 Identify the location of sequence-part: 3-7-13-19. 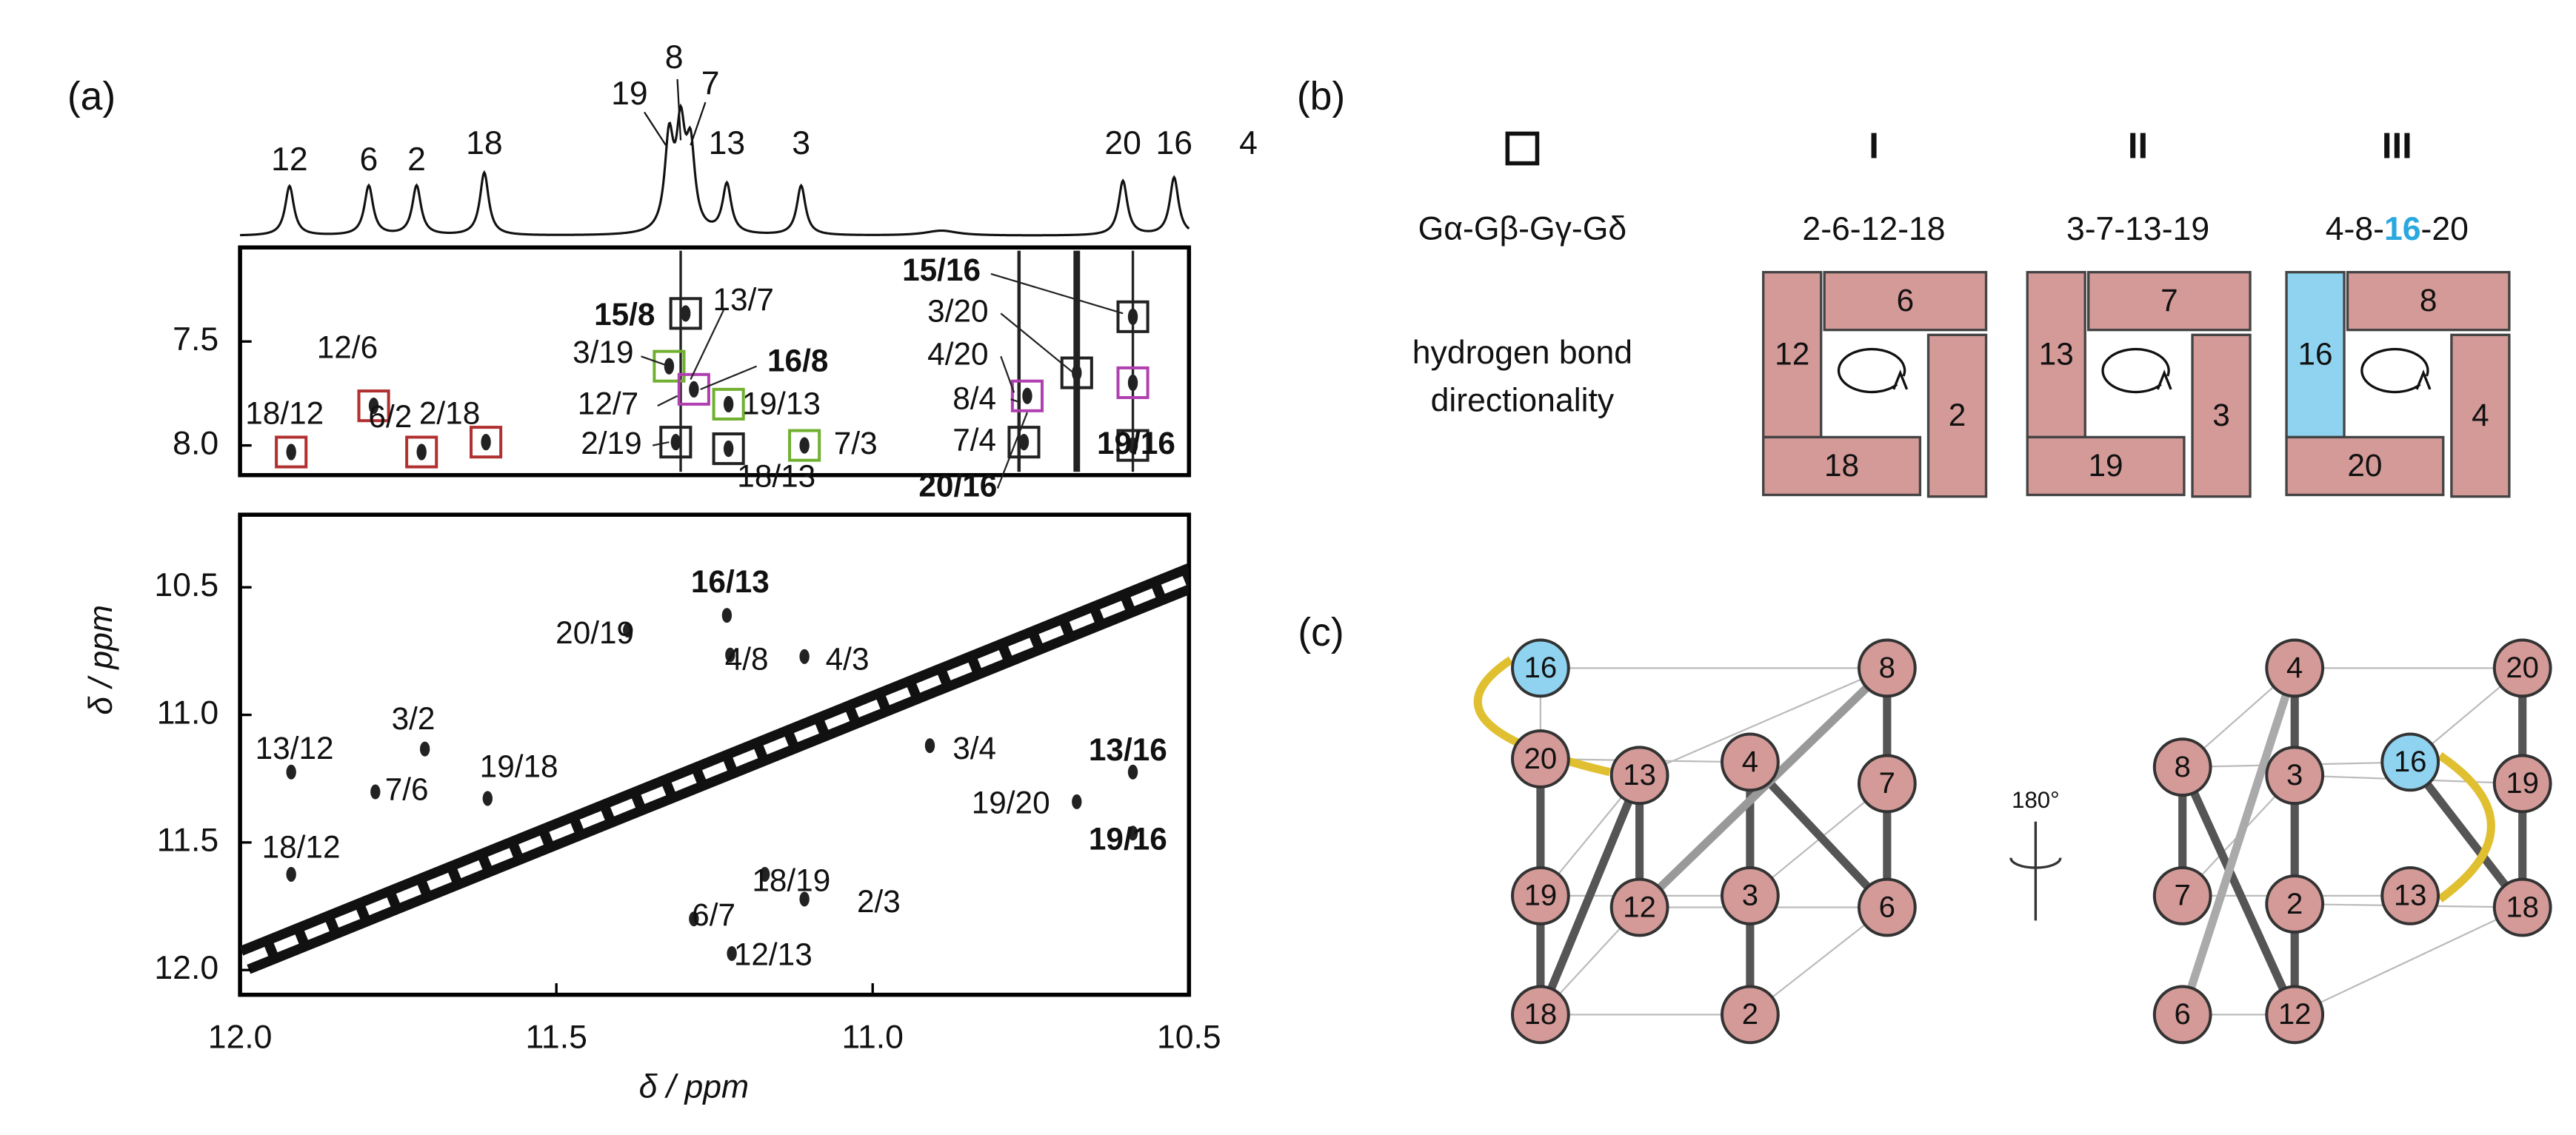
(2137, 229).